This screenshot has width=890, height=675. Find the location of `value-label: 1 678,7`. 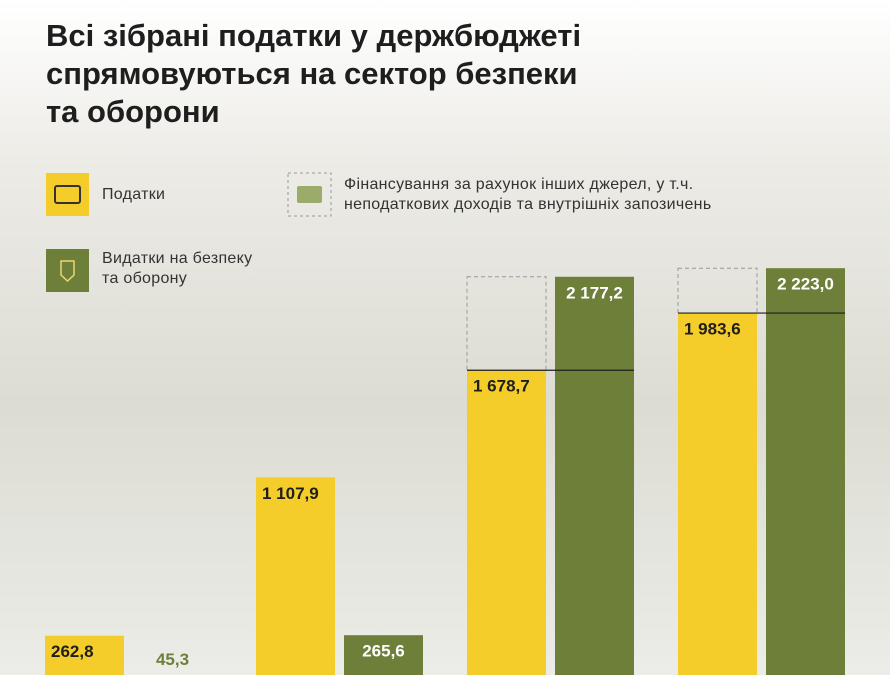

value-label: 1 678,7 is located at coordinates (501, 386).